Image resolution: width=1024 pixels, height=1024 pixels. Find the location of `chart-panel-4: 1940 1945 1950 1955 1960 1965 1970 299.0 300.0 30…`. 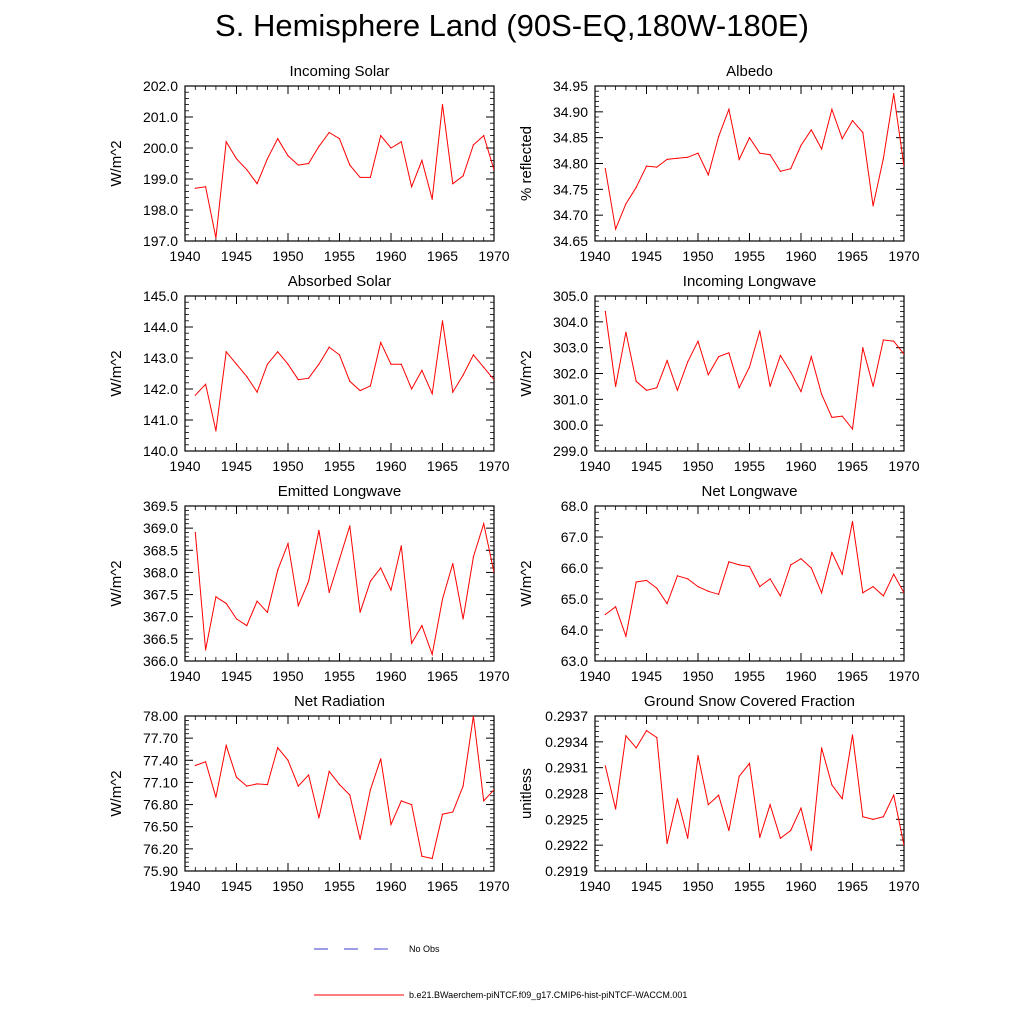

chart-panel-4: 1940 1945 1950 1955 1960 1965 1970 299.0 300.0 30… is located at coordinates (719, 373).